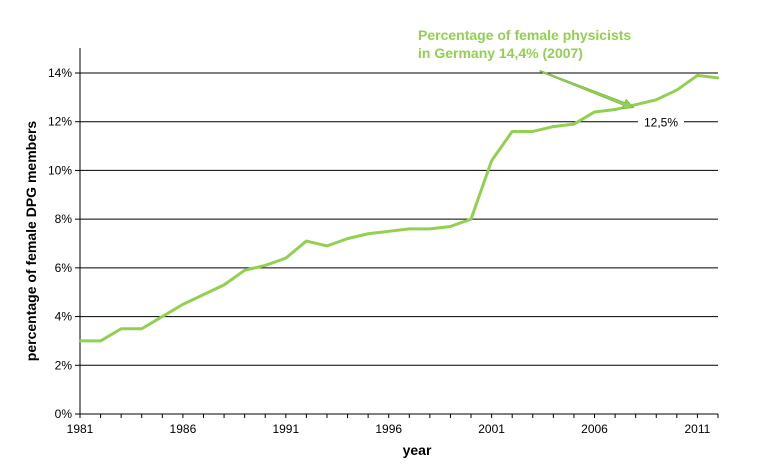 This screenshot has height=473, width=768. What do you see at coordinates (491, 429) in the screenshot?
I see `x-tick-label: 2001` at bounding box center [491, 429].